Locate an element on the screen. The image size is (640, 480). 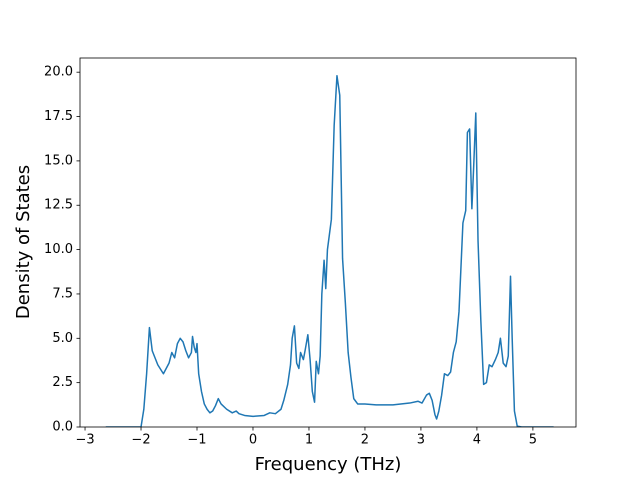
x-tick-label: 0 is located at coordinates (253, 440).